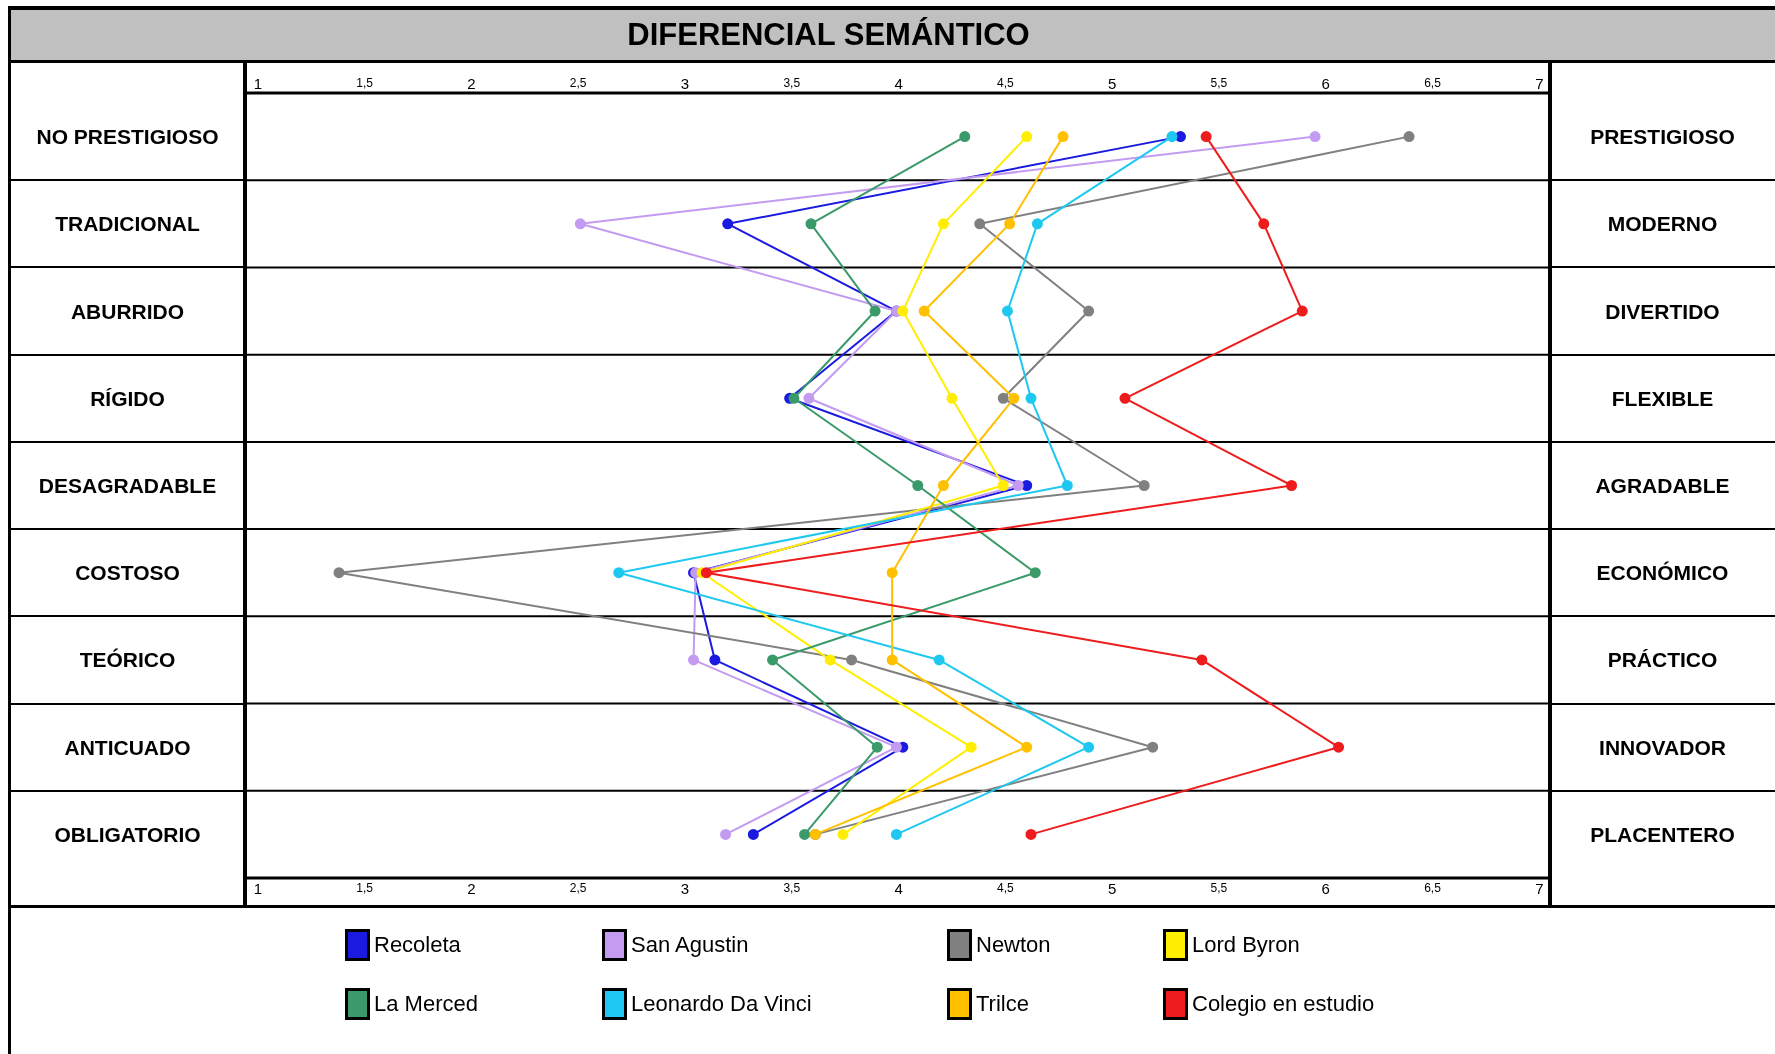 Image resolution: width=1775 pixels, height=1054 pixels. What do you see at coordinates (426, 1004) in the screenshot?
I see `legend-label: La Merced` at bounding box center [426, 1004].